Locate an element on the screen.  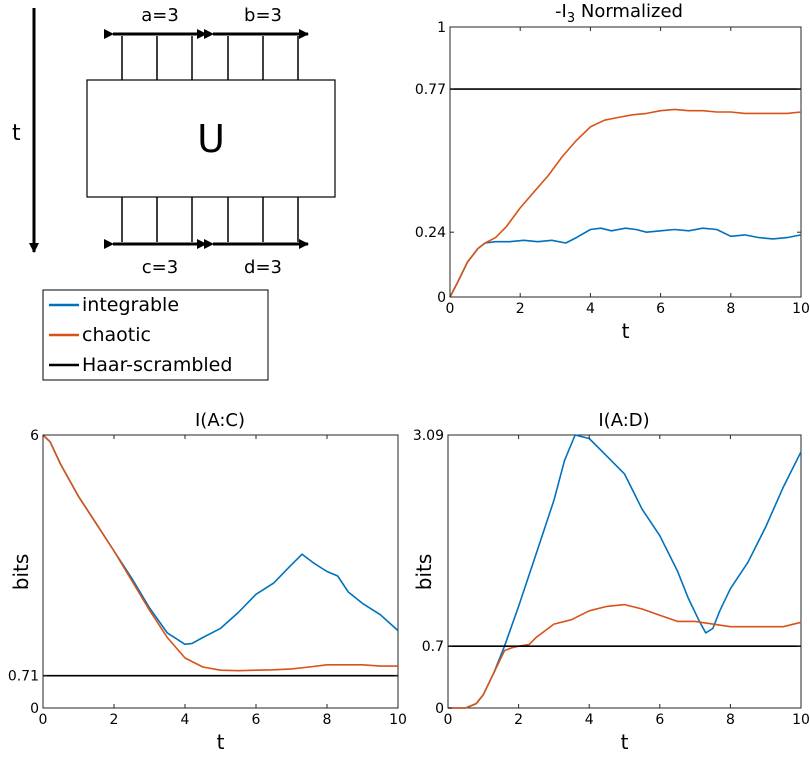
chart-iac-title: I(A:C) is located at coordinates (220, 420).